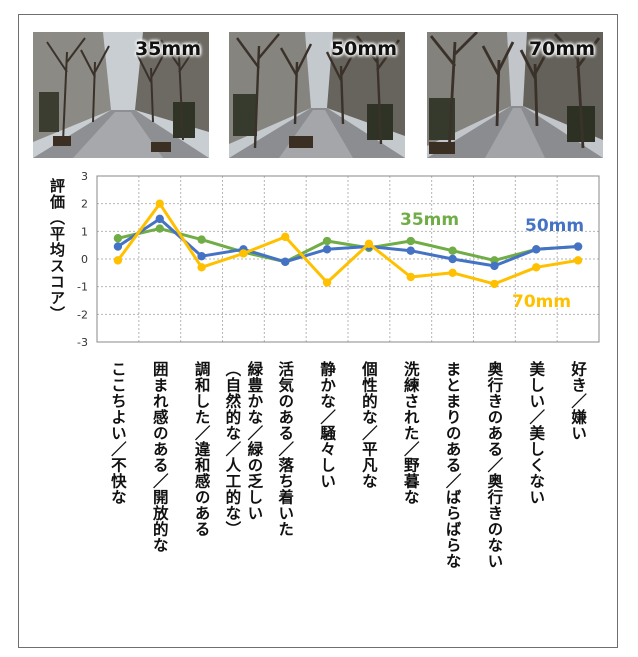 Image resolution: width=638 pixels, height=657 pixels. I want to click on x-tick-label: 緑豊かな／緑の乏しい （自然的な／人工的な）, so click(243, 449).